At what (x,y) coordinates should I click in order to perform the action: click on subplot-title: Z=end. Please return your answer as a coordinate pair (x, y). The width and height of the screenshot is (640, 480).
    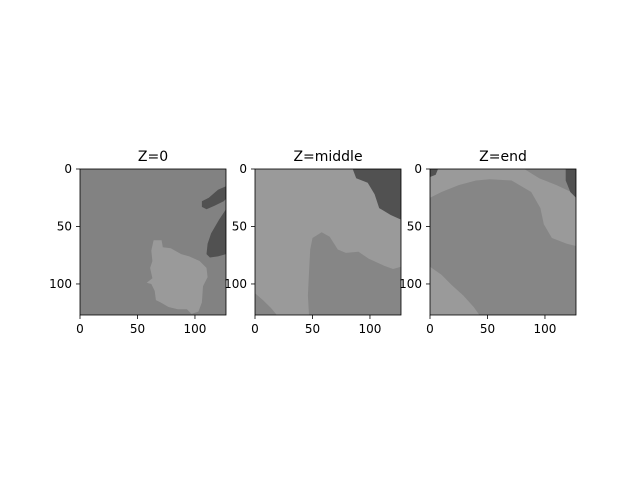
    Looking at the image, I should click on (503, 157).